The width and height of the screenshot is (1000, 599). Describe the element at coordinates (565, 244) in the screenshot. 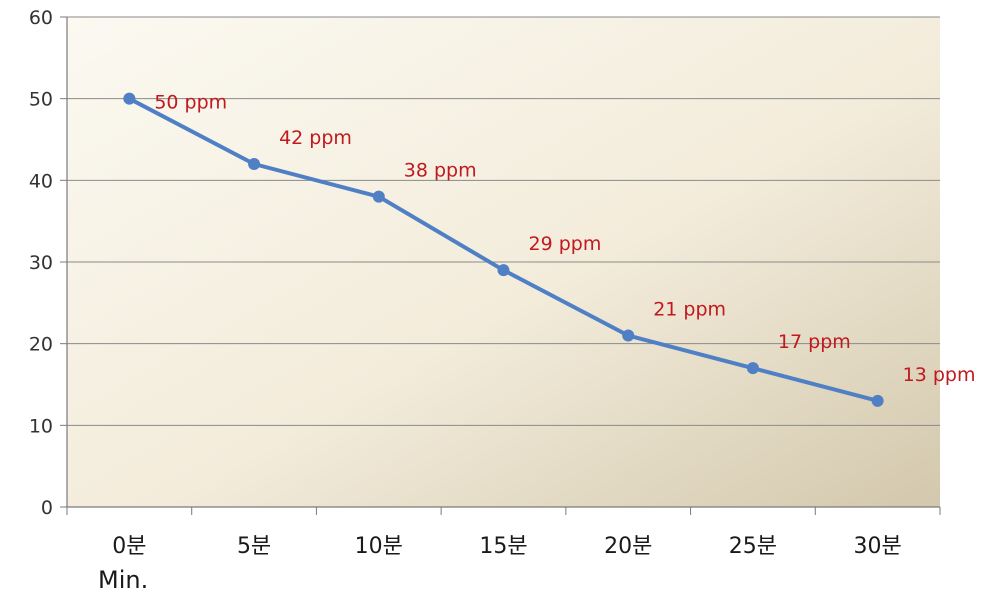

I see `data-label: 29 ppm` at that location.